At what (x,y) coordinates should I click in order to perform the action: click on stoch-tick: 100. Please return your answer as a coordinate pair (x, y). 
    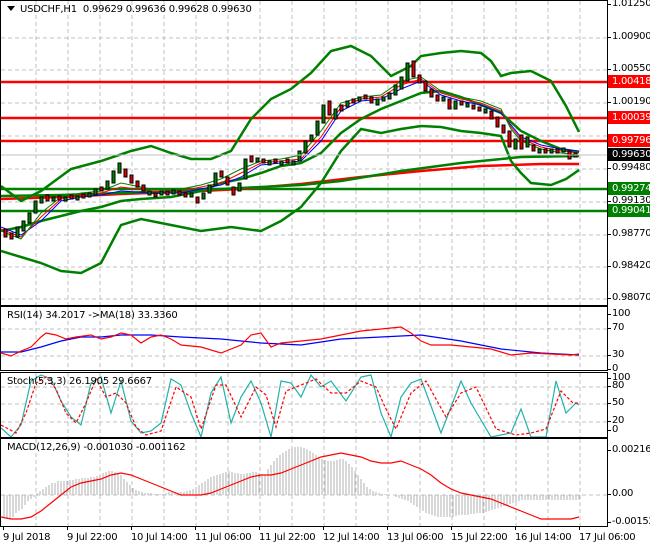
    Looking at the image, I should click on (619, 377).